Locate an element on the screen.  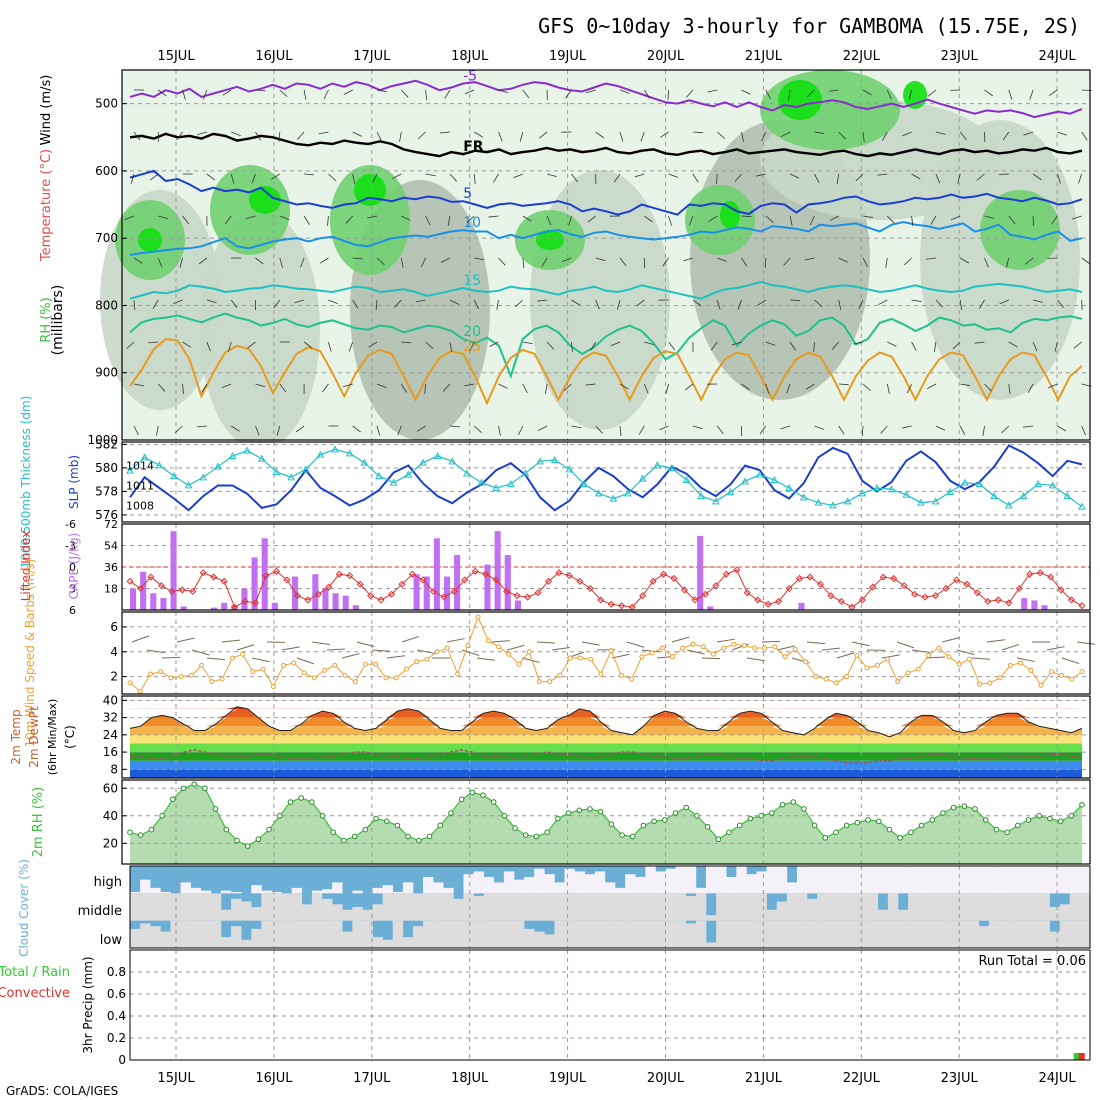
pressure-tick: 500 is located at coordinates (106, 104).